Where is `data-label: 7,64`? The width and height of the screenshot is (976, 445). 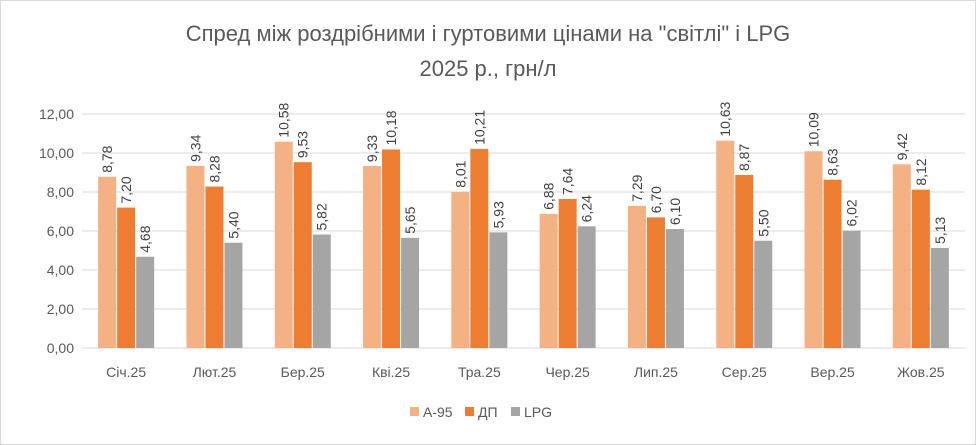 data-label: 7,64 is located at coordinates (568, 181).